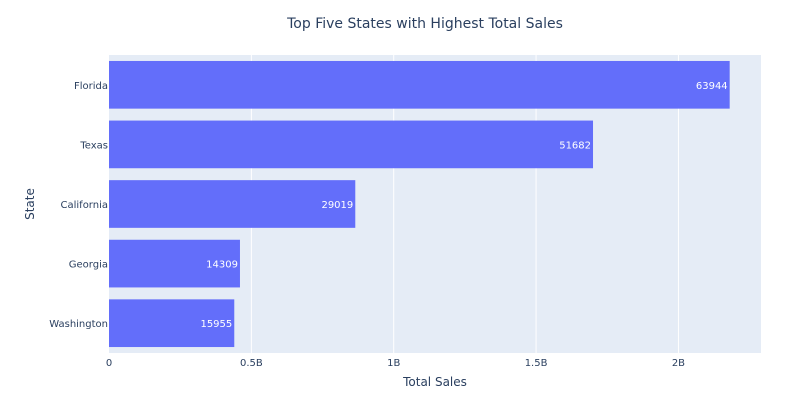 The height and width of the screenshot is (405, 800). What do you see at coordinates (91, 86) in the screenshot?
I see `y-tick-label: Florida` at bounding box center [91, 86].